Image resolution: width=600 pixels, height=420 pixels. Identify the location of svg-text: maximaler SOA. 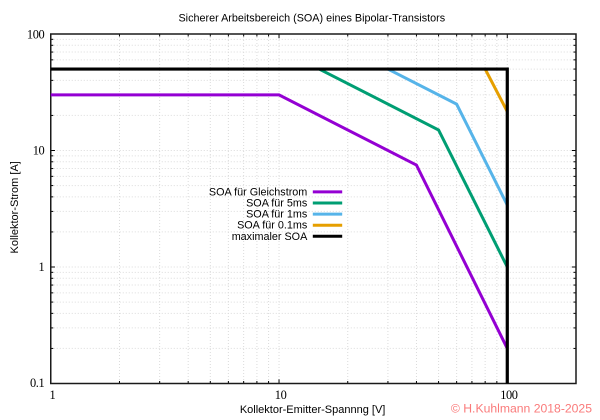
(270, 237).